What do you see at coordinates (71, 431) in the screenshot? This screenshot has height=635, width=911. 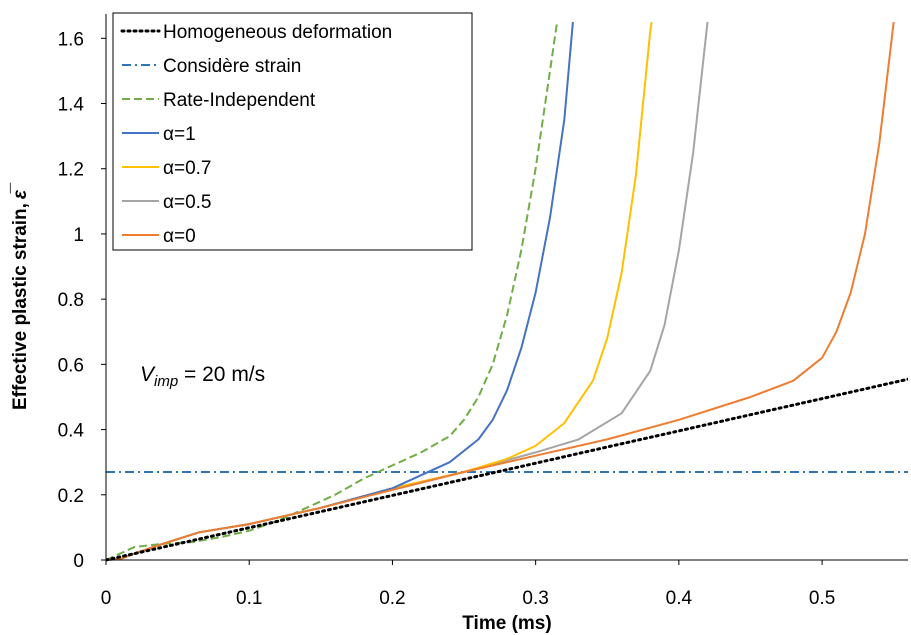 I see `y-tick-label-2: 0.4` at bounding box center [71, 431].